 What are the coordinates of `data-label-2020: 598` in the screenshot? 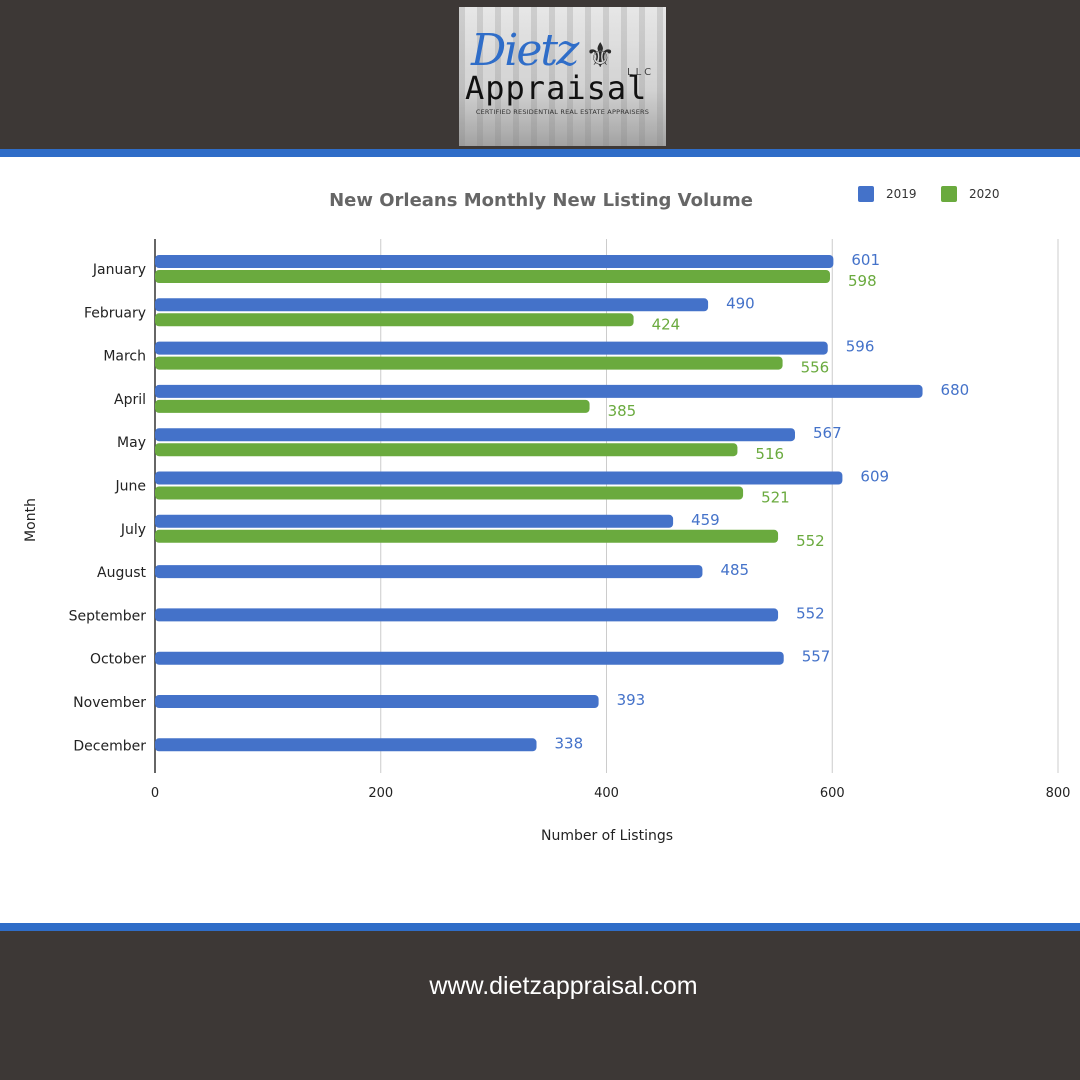 It's located at (862, 281).